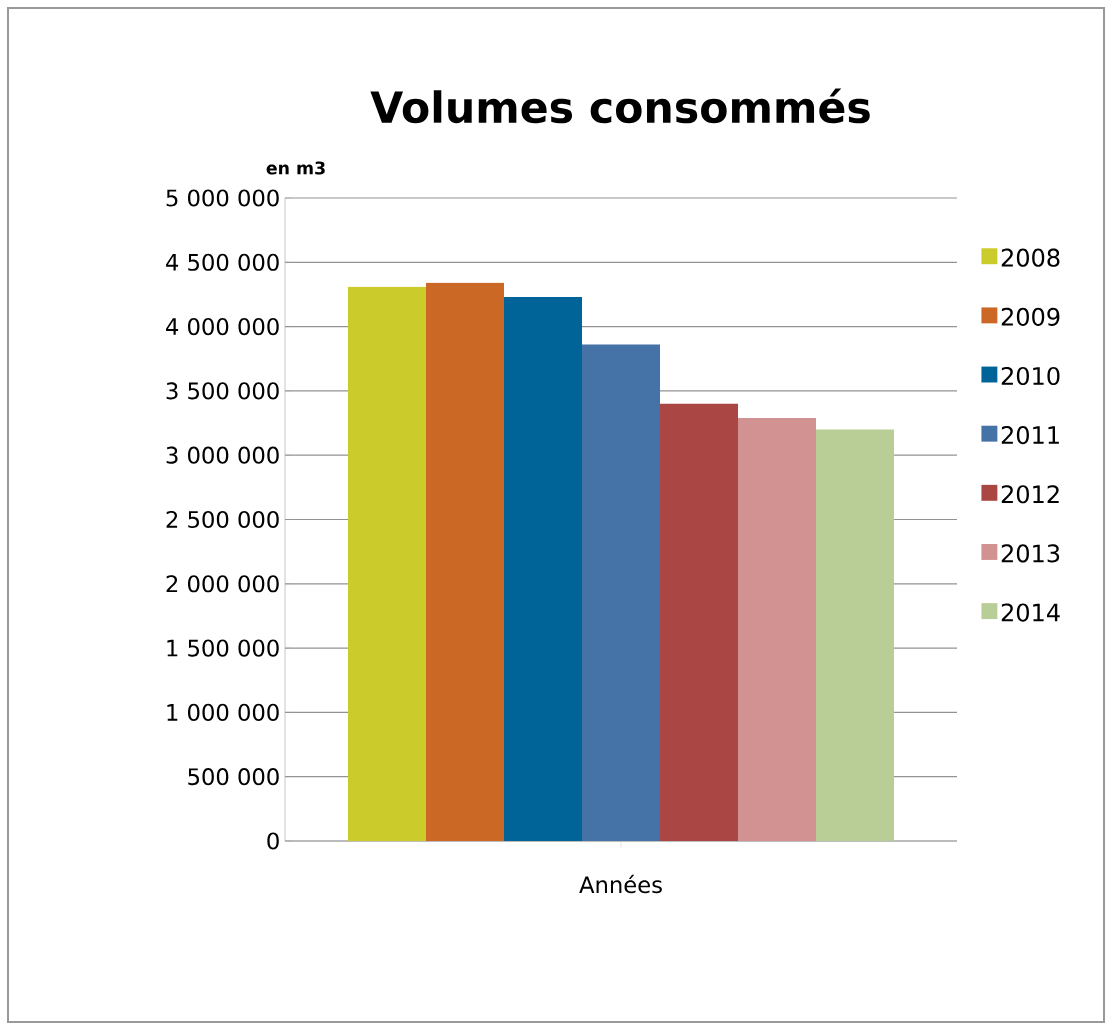  Describe the element at coordinates (222, 391) in the screenshot. I see `y-tick-label: 3 500 000` at that location.